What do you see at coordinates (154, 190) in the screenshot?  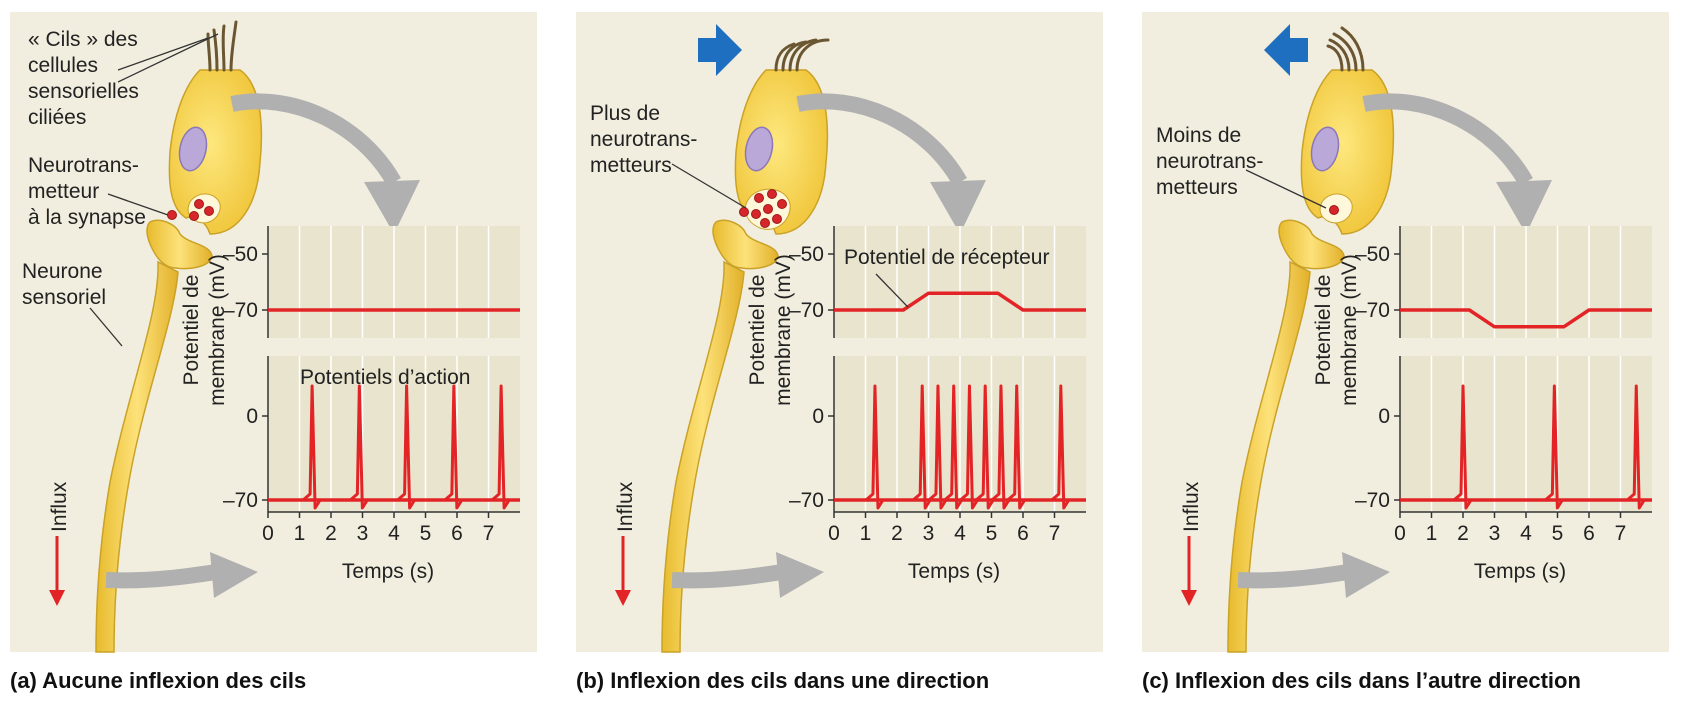 I see `label-pointer-lines` at bounding box center [154, 190].